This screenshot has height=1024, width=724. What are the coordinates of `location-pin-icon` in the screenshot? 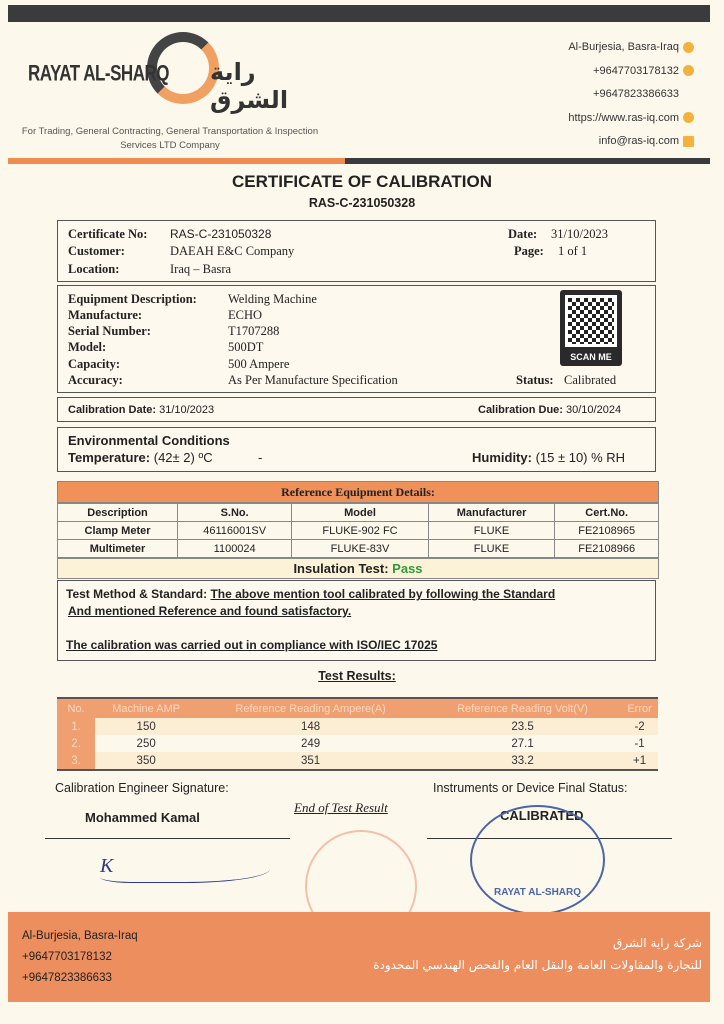 It's located at (688, 47).